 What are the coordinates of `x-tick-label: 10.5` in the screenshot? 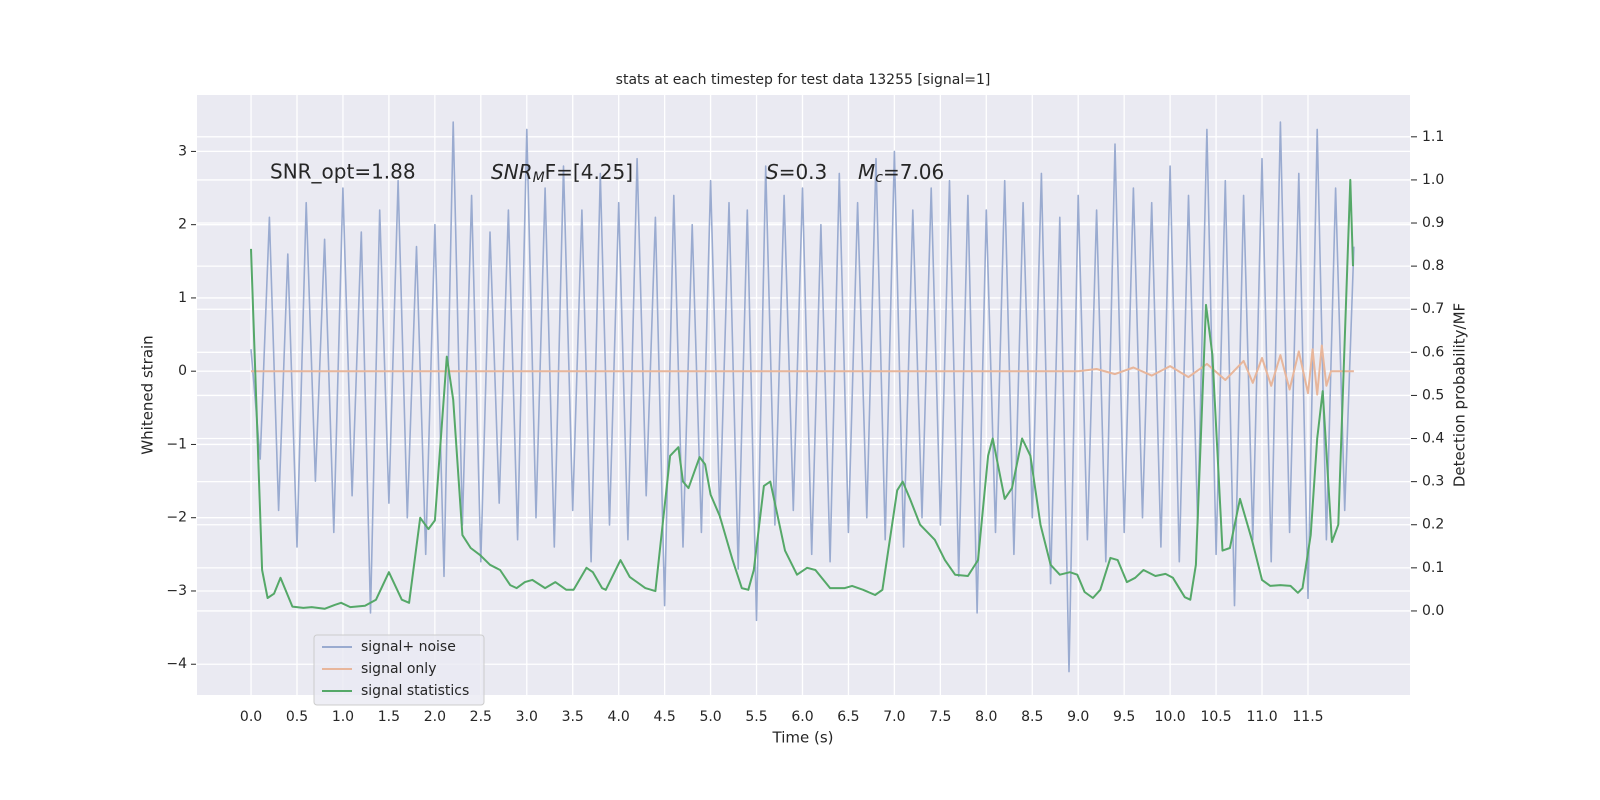 It's located at (1215, 717).